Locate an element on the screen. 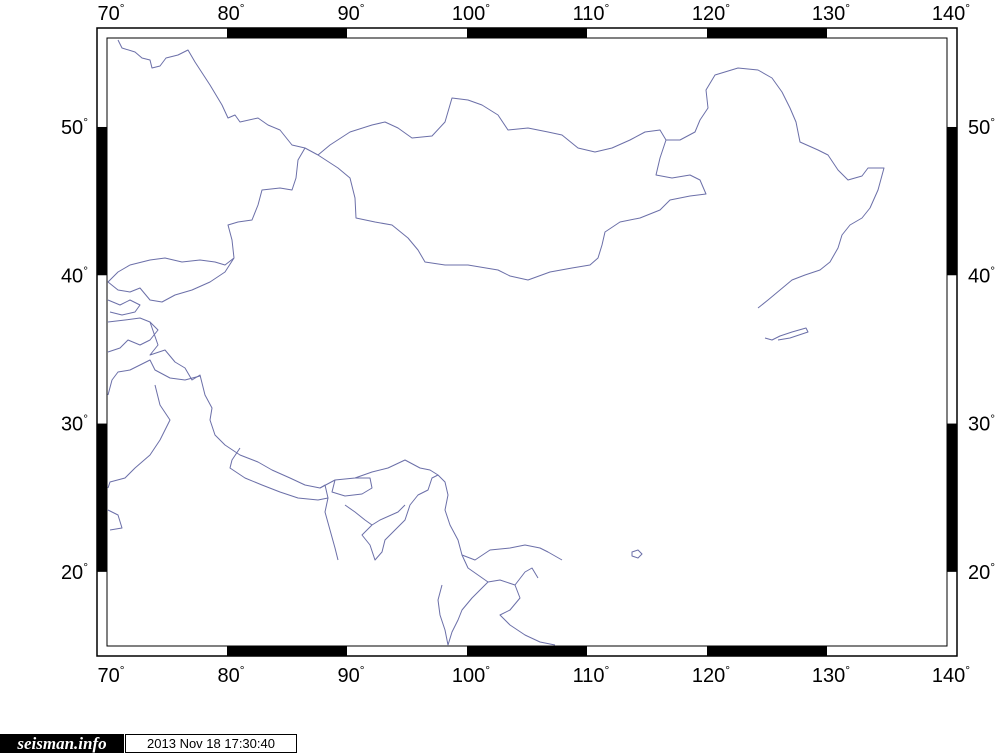 The image size is (1000, 754). lat-label-right: 20° is located at coordinates (981, 572).